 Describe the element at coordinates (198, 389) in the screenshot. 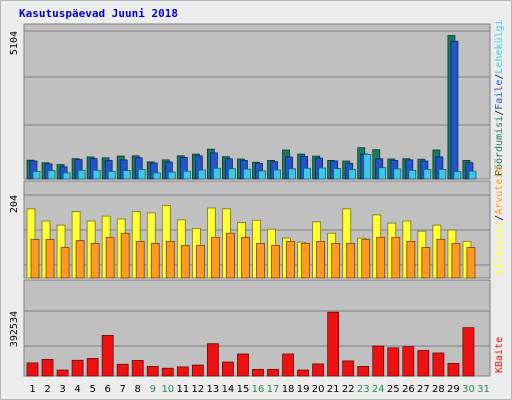

I see `x-tick-label: 12` at that location.